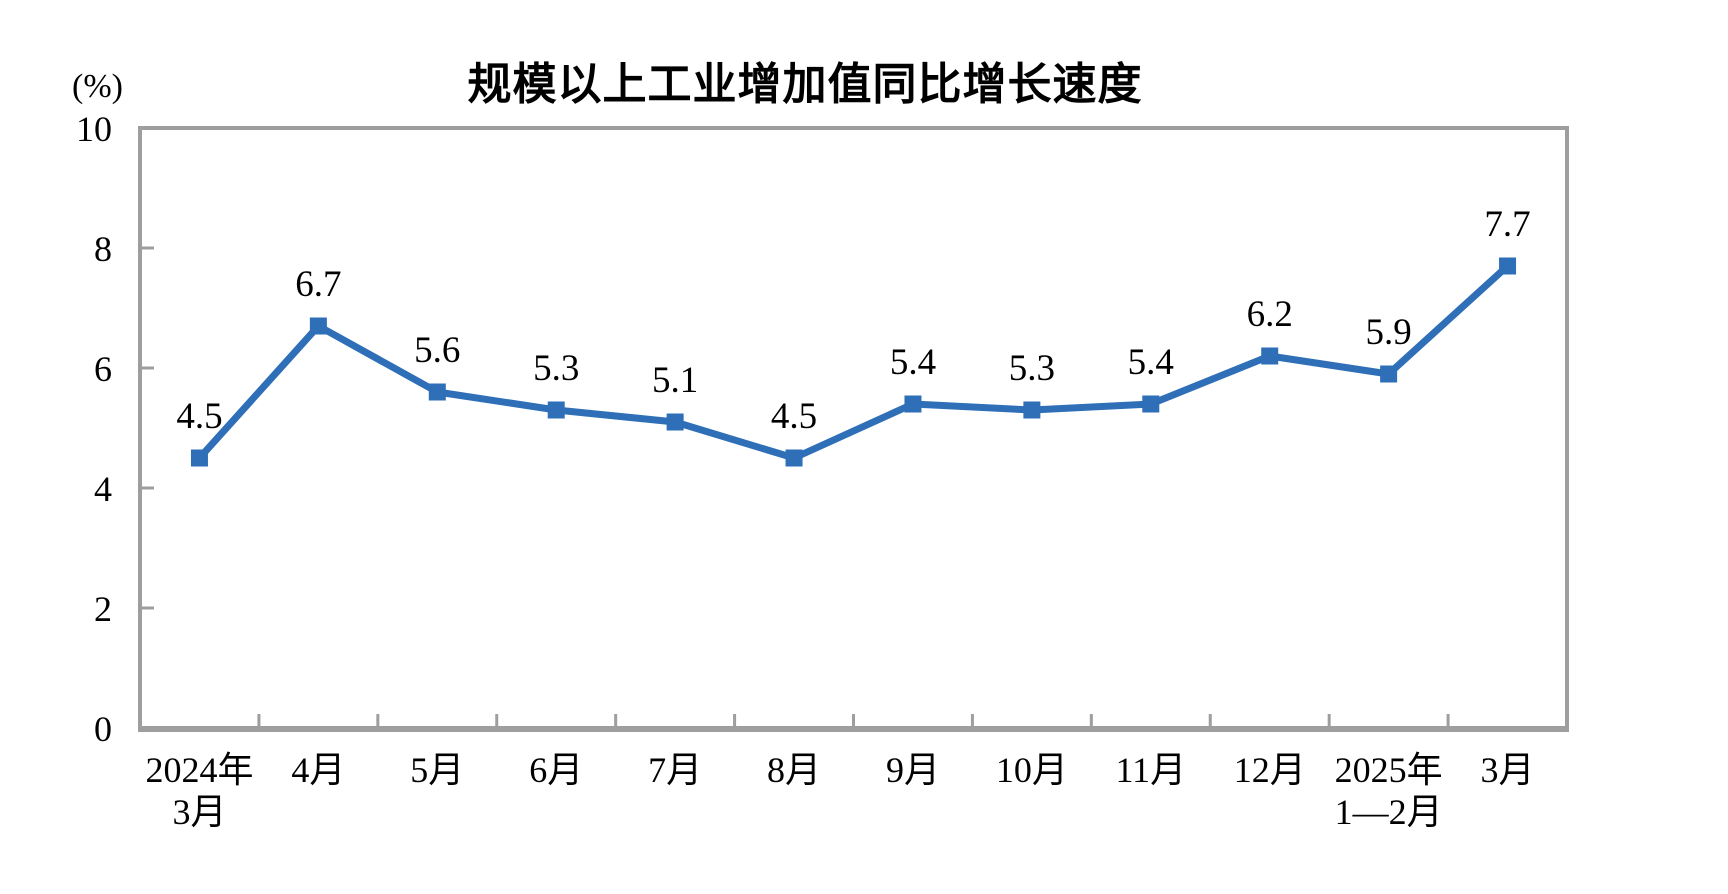 The height and width of the screenshot is (894, 1728). Describe the element at coordinates (1389, 812) in the screenshot. I see `x-tick-sublabel: 1—2月` at that location.